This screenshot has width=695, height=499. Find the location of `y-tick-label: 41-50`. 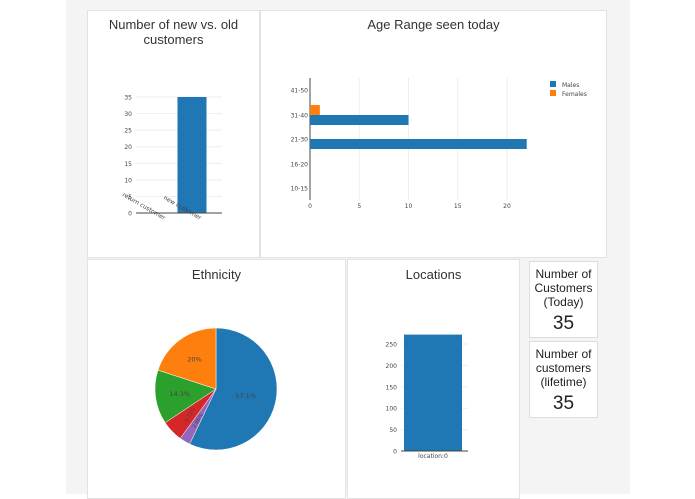

y-tick-label: 41-50 is located at coordinates (300, 91).